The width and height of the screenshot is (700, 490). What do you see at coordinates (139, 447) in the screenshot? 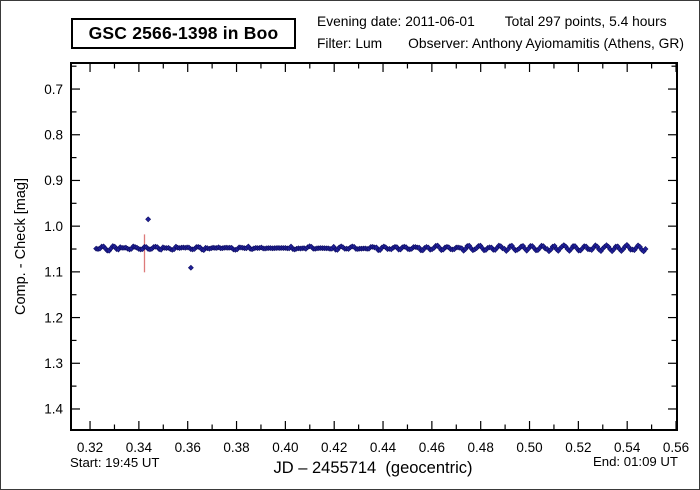
I see `x-tick-label: 0.34` at bounding box center [139, 447].